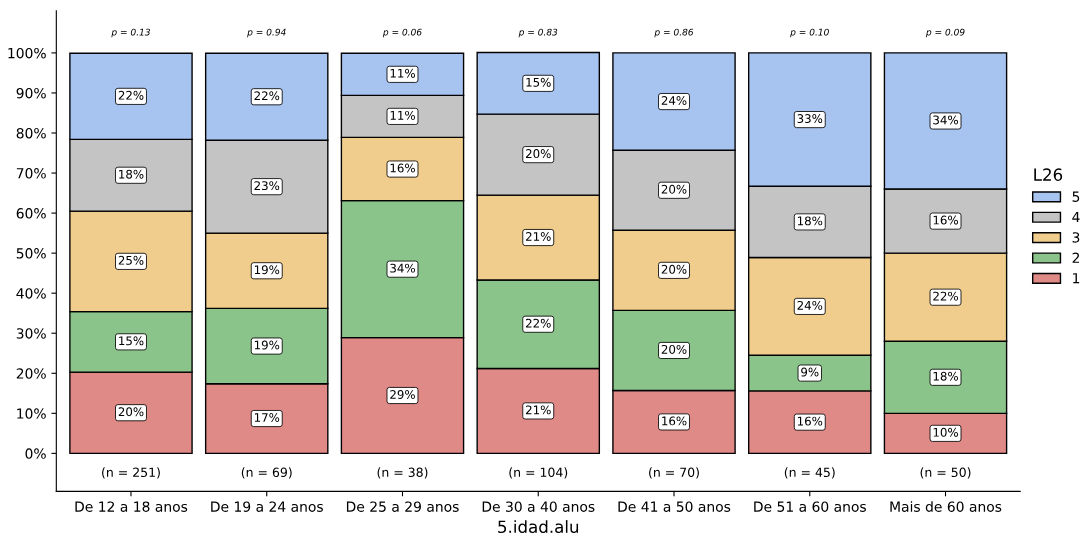 Image resolution: width=1083 pixels, height=543 pixels. I want to click on annotation: (n = 251), so click(131, 473).